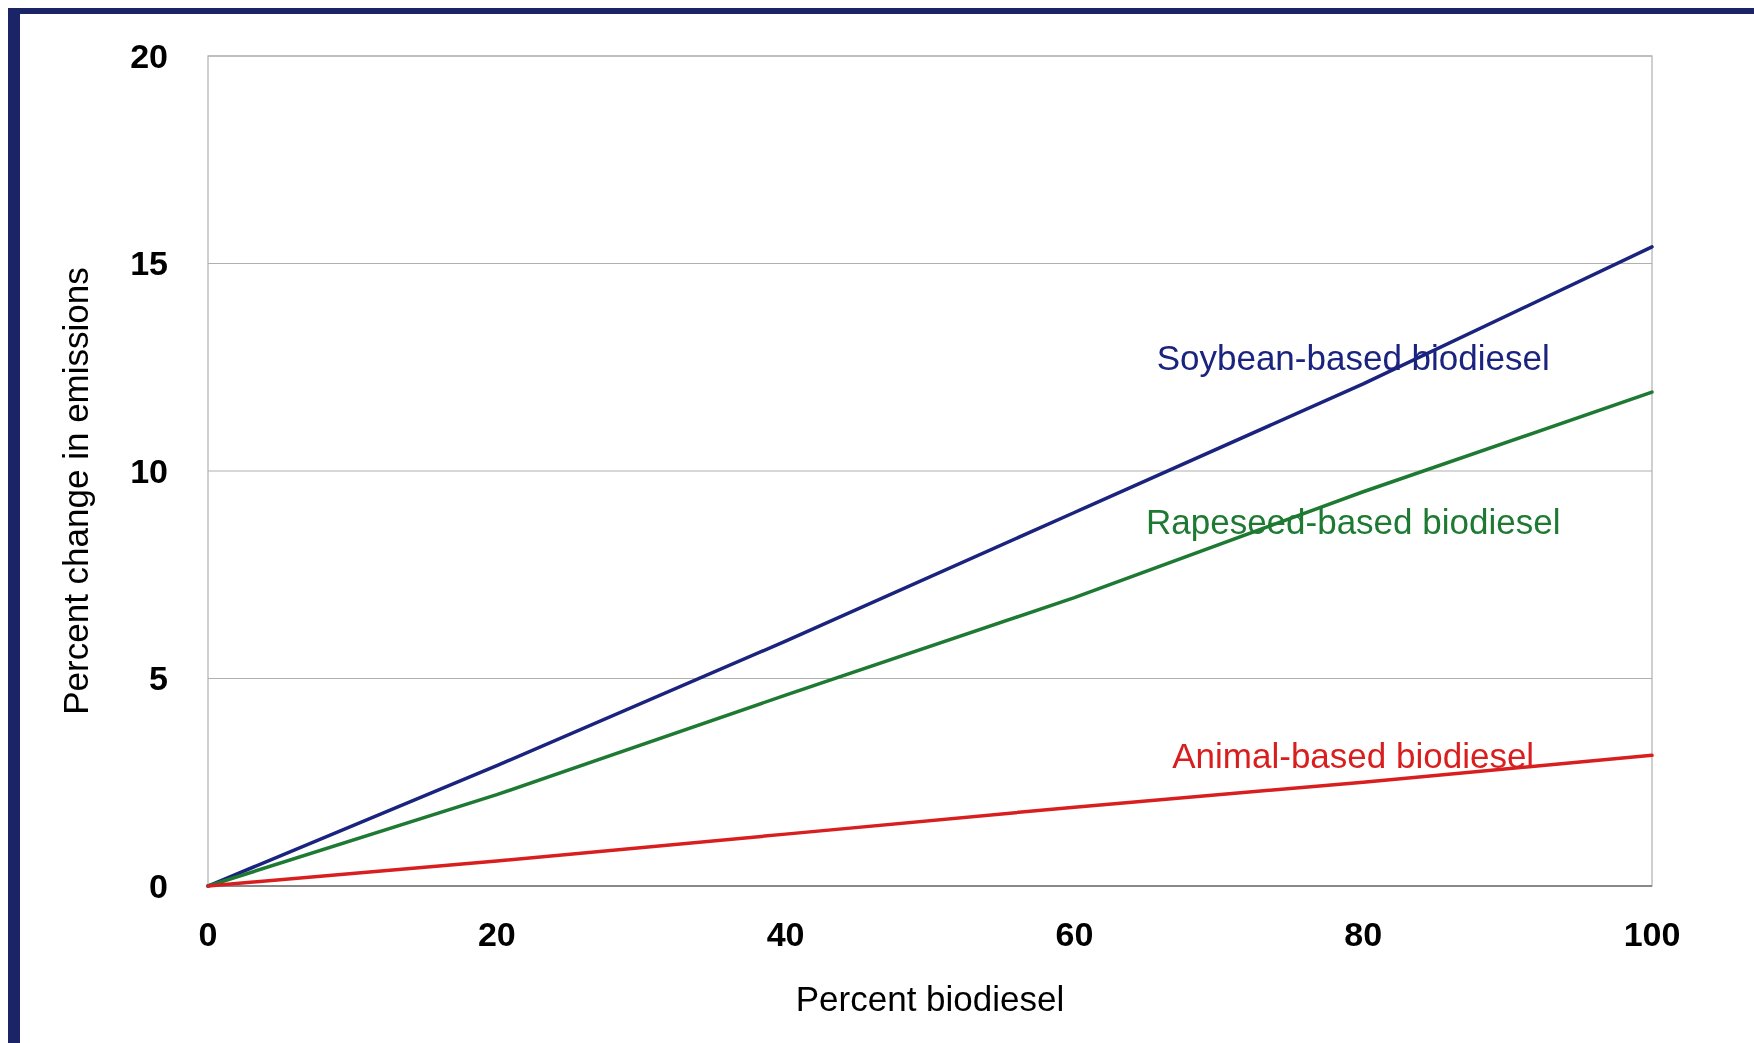 The height and width of the screenshot is (1043, 1754). Describe the element at coordinates (1074, 934) in the screenshot. I see `x-tick-label: 60` at that location.